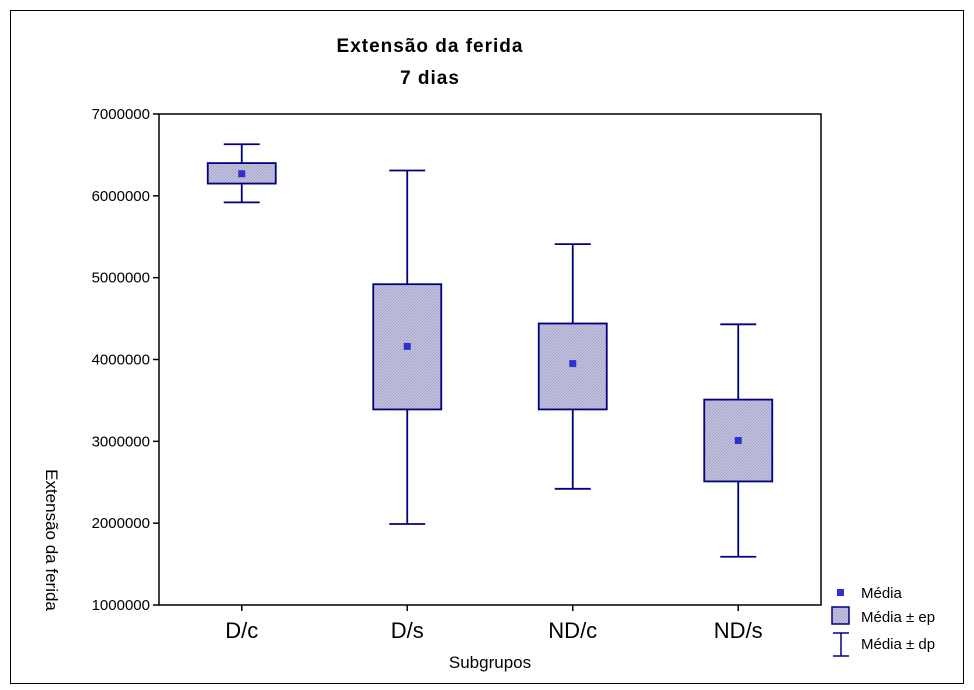 This screenshot has height=690, width=974. What do you see at coordinates (121, 360) in the screenshot?
I see `y-tick-label: 4000000` at bounding box center [121, 360].